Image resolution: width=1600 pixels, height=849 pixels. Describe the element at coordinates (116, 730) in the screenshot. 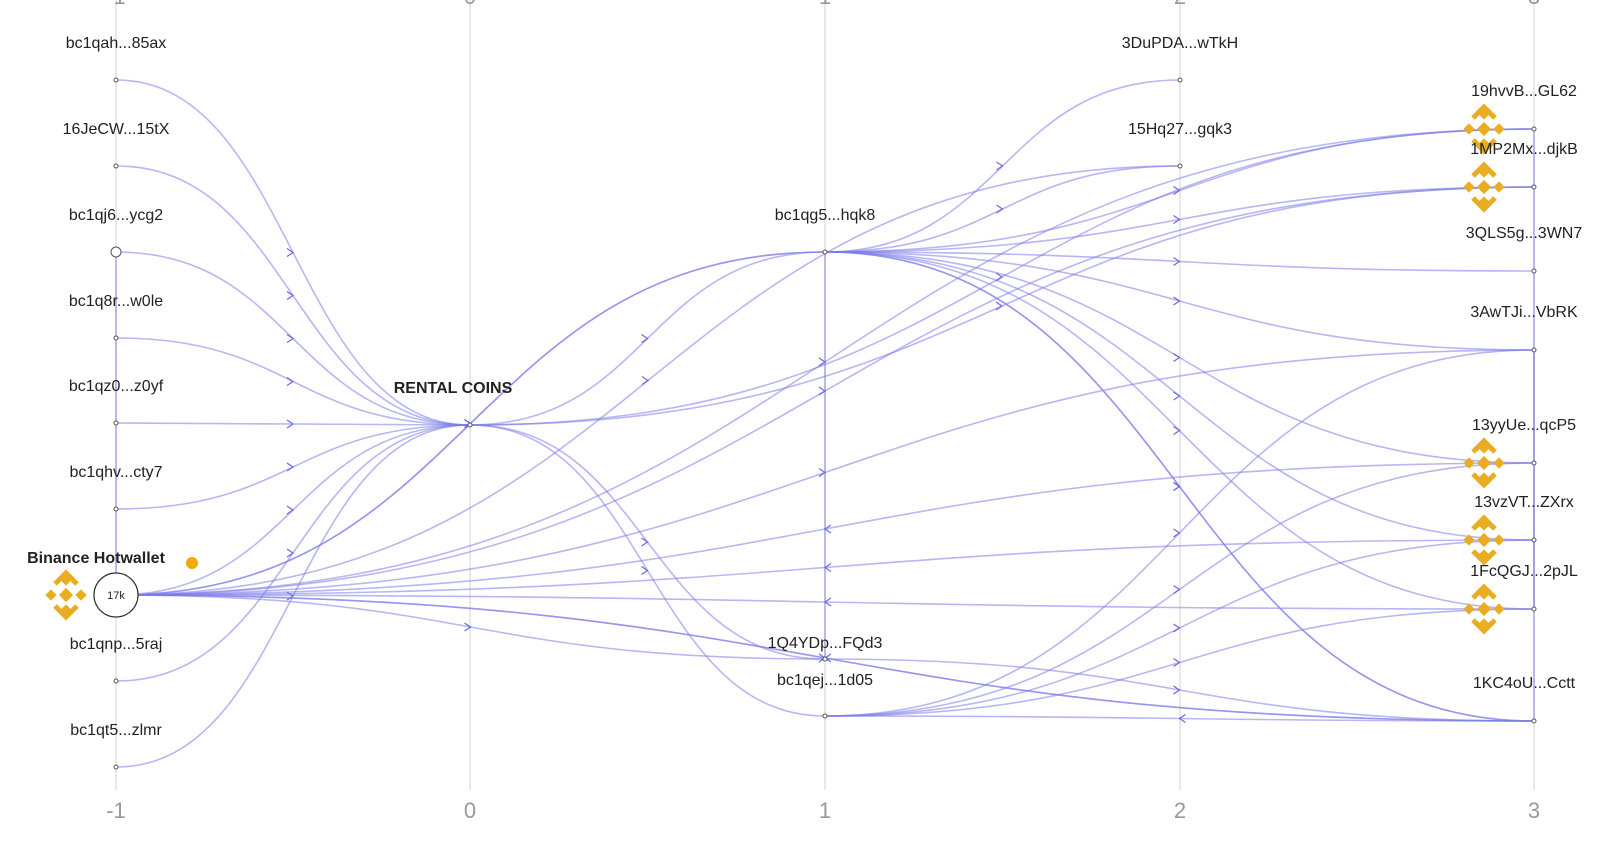

I see `node-label: bc1qt5...zlmr` at that location.